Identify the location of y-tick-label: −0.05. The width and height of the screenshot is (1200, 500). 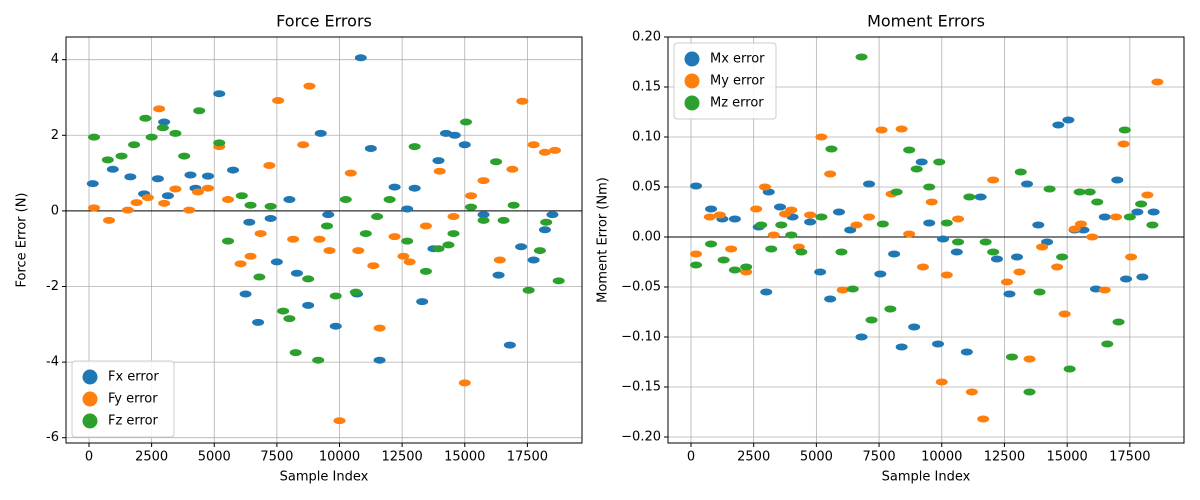
(641, 287).